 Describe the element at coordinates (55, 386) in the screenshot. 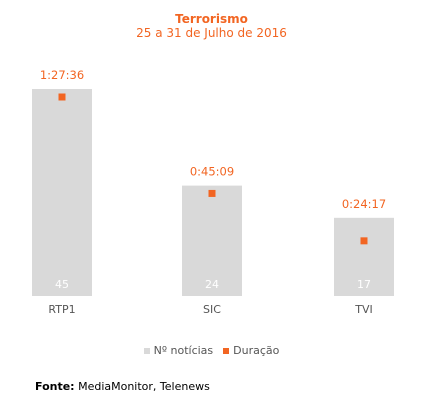

I see `source-label: Fonte:` at that location.